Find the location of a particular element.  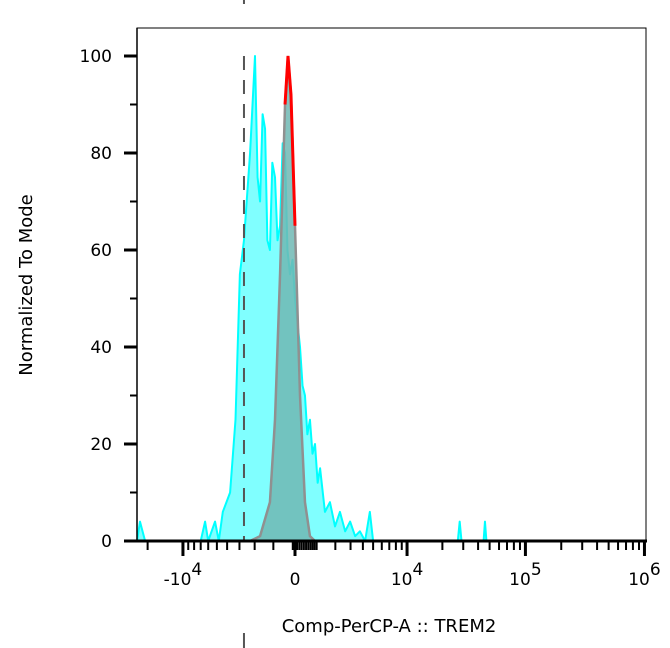

y-tick-label: 80 is located at coordinates (101, 154).